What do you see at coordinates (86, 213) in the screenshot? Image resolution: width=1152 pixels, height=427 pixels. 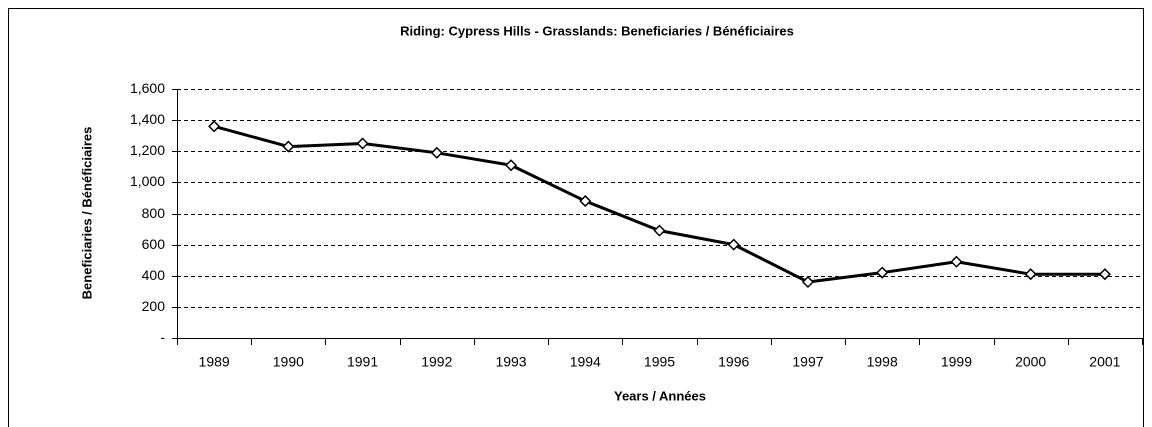 I see `y-axis-label: Beneficiaries / Bénéficiaires` at bounding box center [86, 213].